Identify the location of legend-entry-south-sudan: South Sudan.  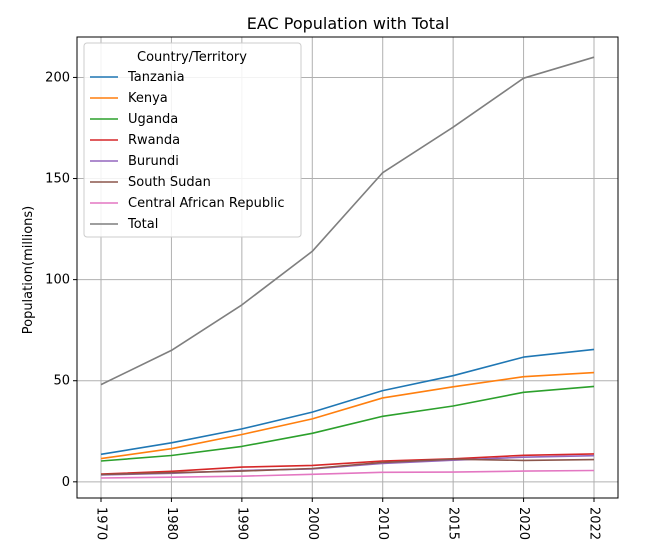
(169, 182).